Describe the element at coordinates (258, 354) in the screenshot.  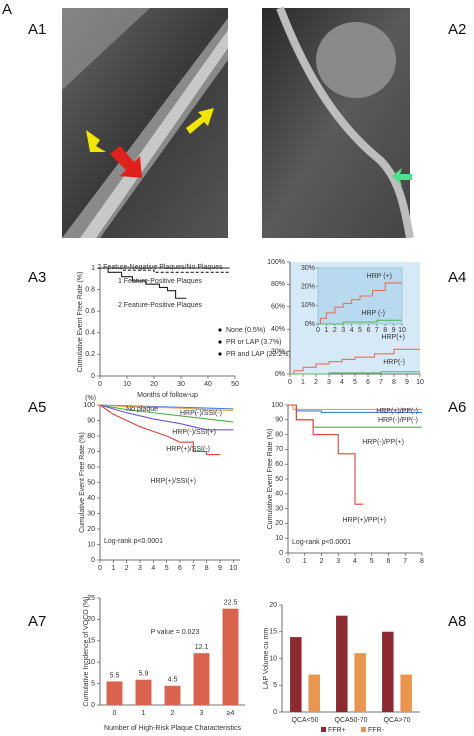
I see `legend-label: PR and LAP (22.2%)` at that location.